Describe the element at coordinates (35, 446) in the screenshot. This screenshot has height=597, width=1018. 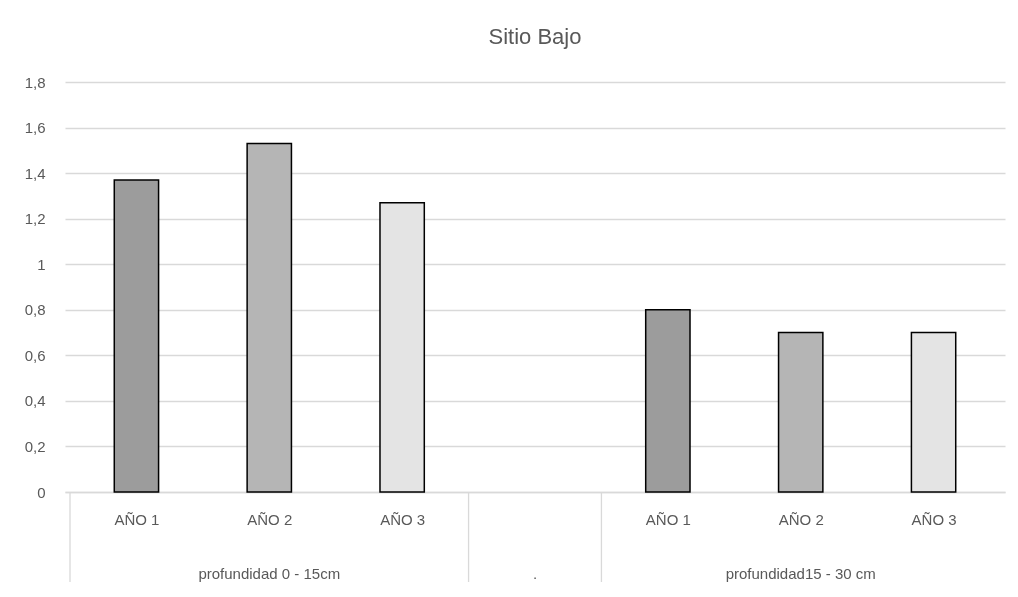
I see `y-tick-label: 0,2` at that location.